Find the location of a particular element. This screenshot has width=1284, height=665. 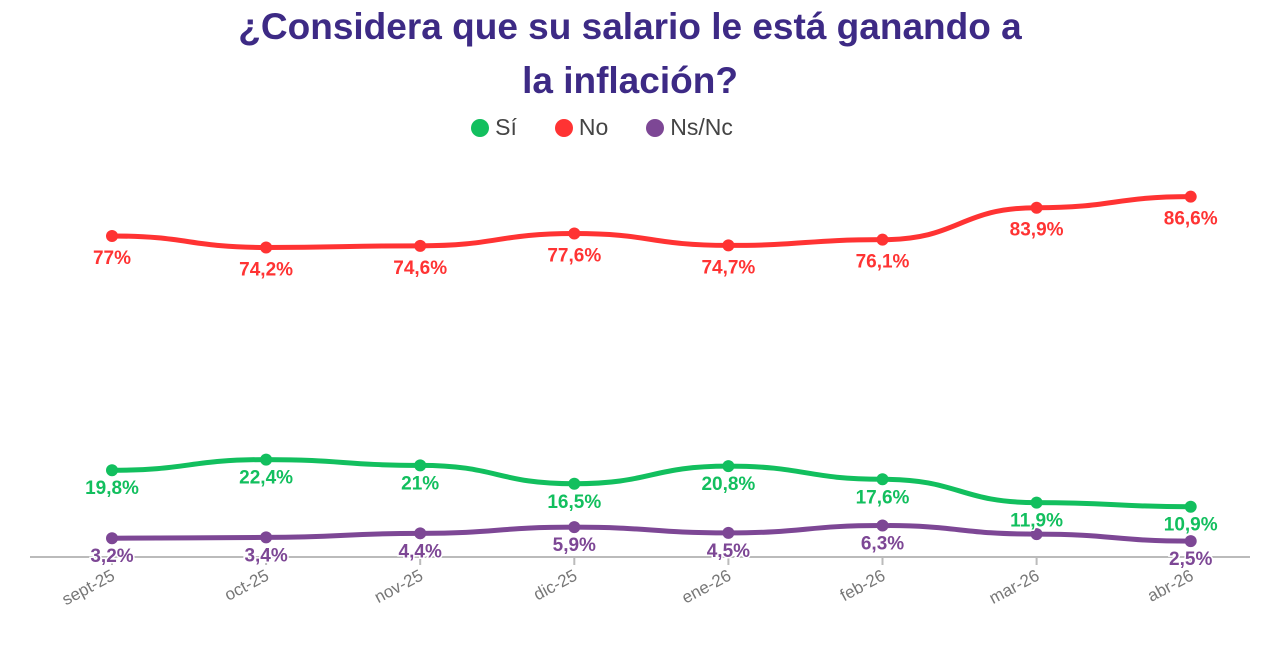

x-axis-tick-label: mar-26 is located at coordinates (1014, 587).